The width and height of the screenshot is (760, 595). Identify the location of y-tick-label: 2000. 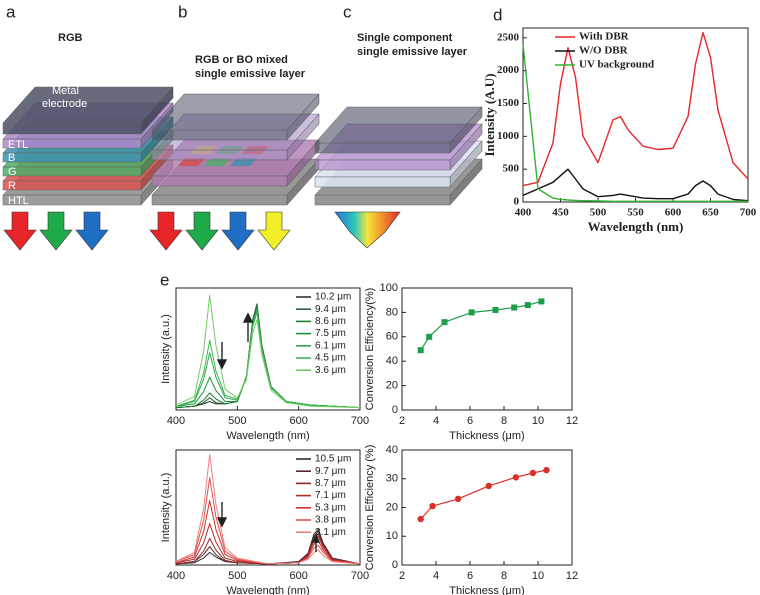
(508, 70).